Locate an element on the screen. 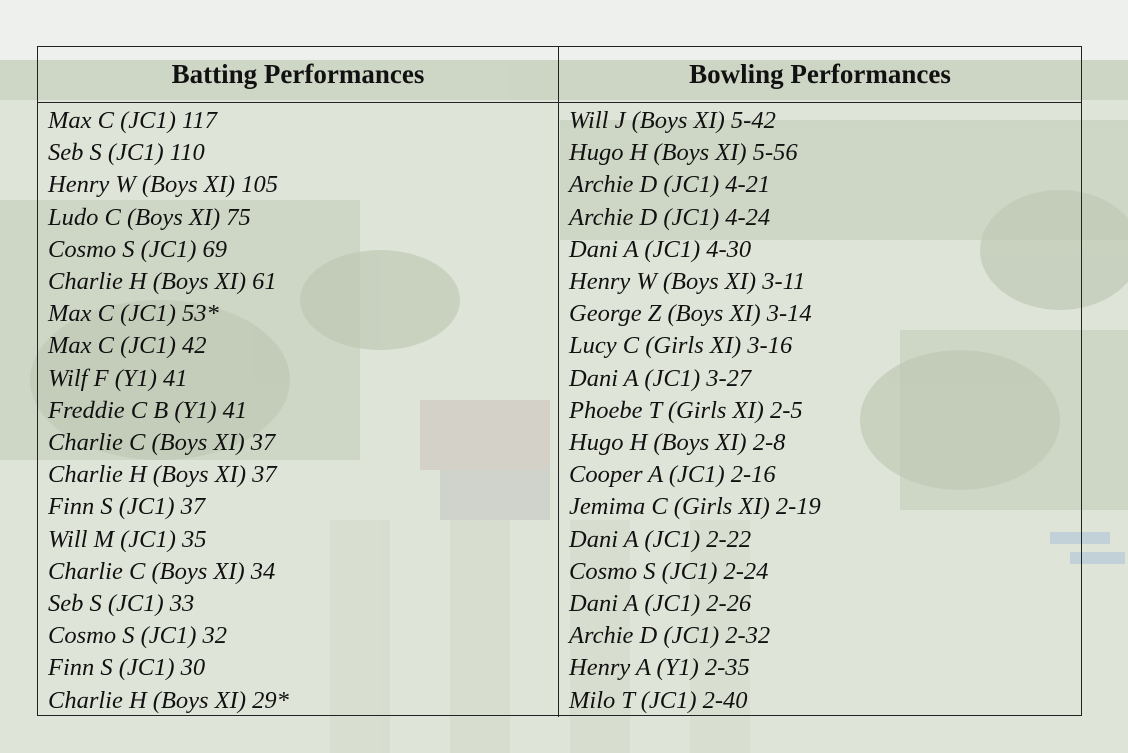 This screenshot has width=1128, height=753. batting-entry: Will M (JC1) 35 is located at coordinates (127, 539).